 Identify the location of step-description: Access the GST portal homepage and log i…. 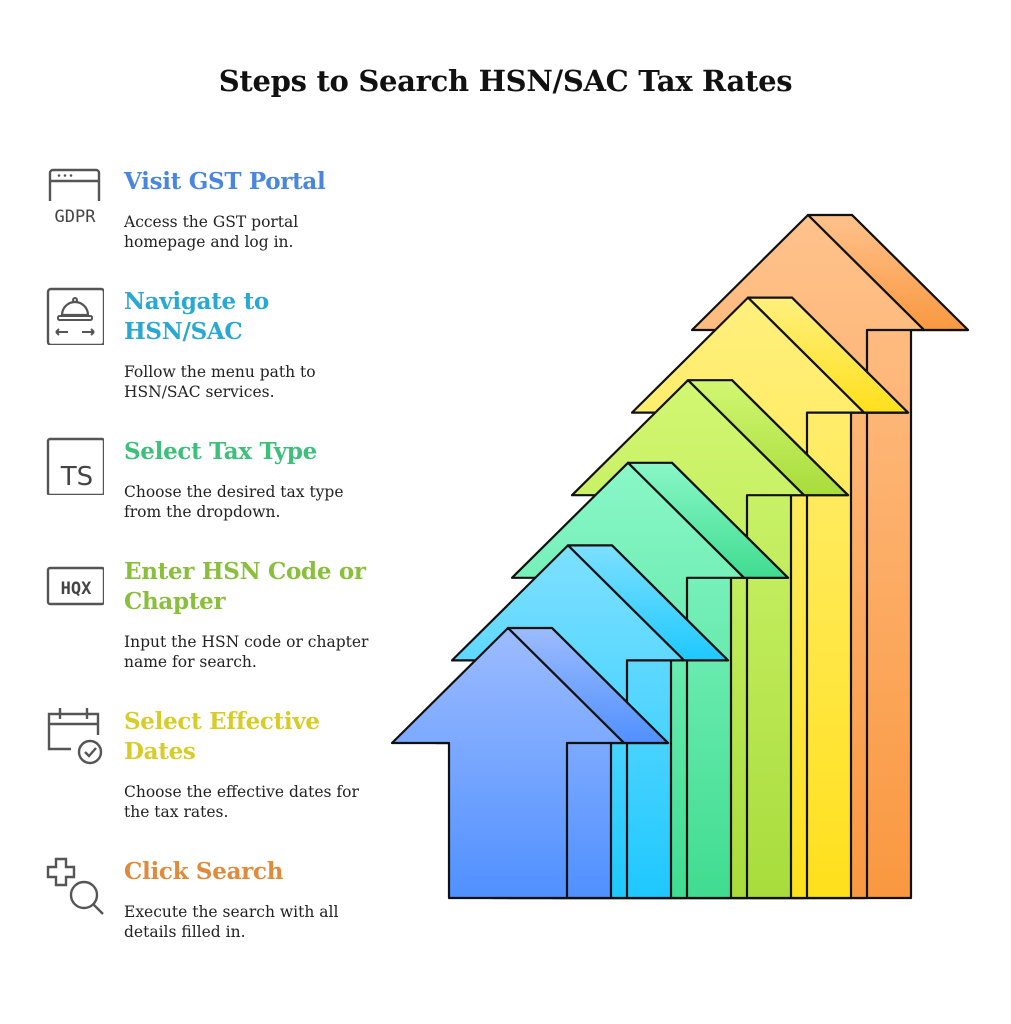
(211, 232).